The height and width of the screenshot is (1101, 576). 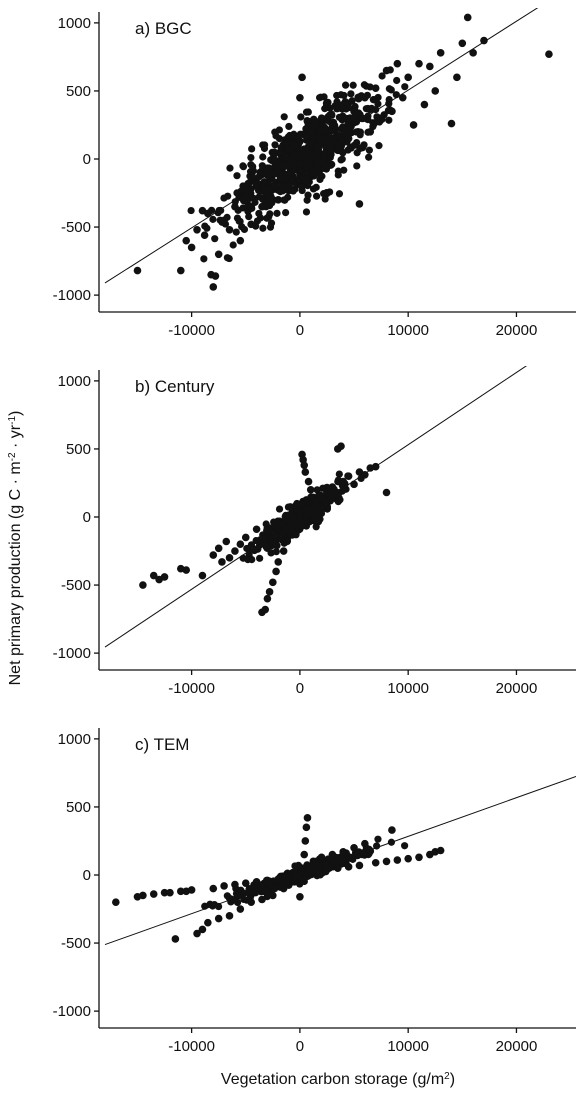 I want to click on panel-title: a) BGC, so click(x=163, y=28).